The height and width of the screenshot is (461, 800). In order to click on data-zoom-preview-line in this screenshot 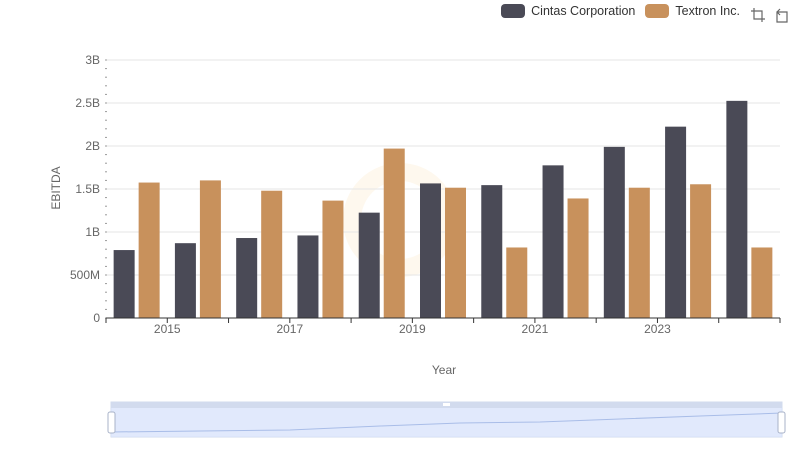, I will do `click(446, 422)`.